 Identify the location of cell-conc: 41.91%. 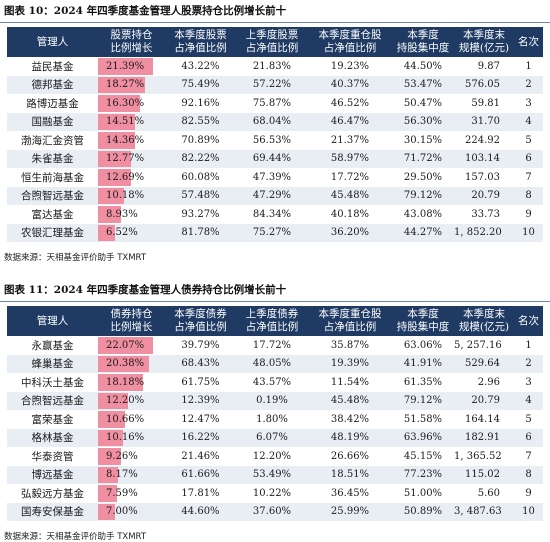
(423, 363).